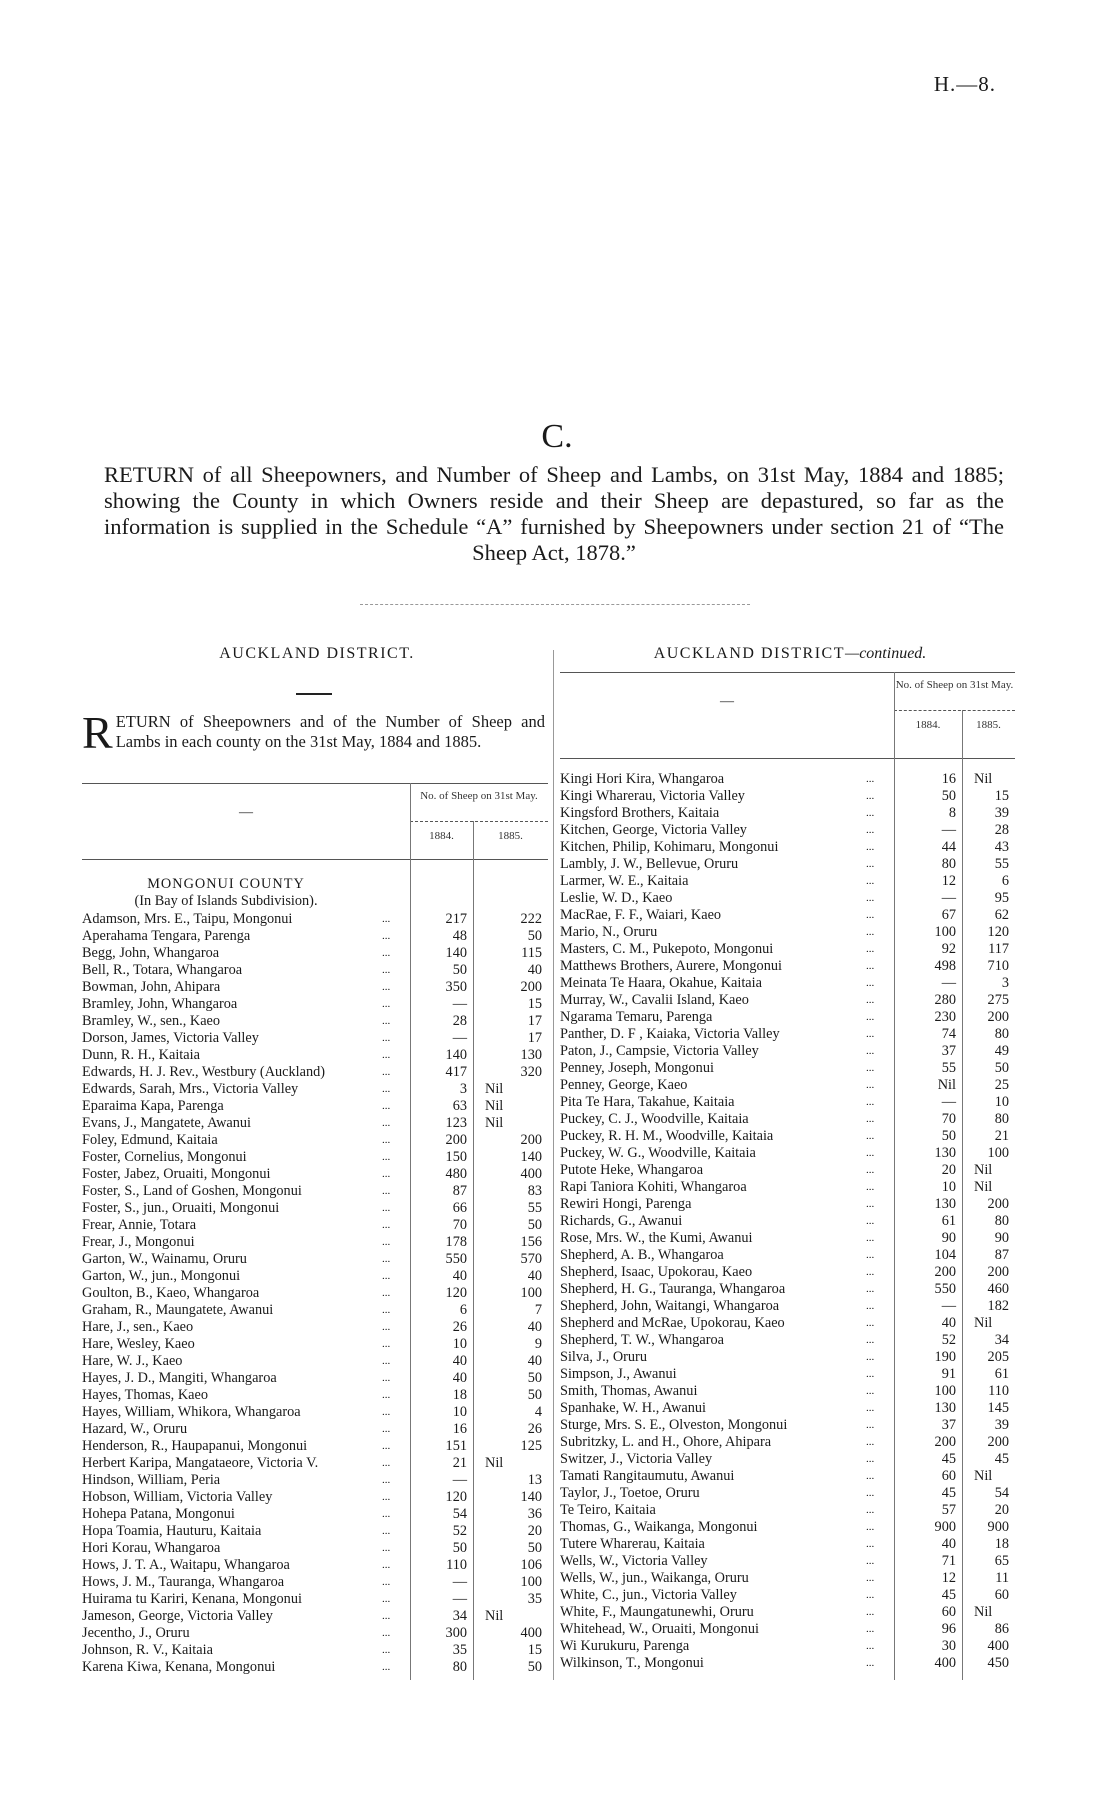 The image size is (1114, 1796). I want to click on sheep-1885: 40, so click(534, 1276).